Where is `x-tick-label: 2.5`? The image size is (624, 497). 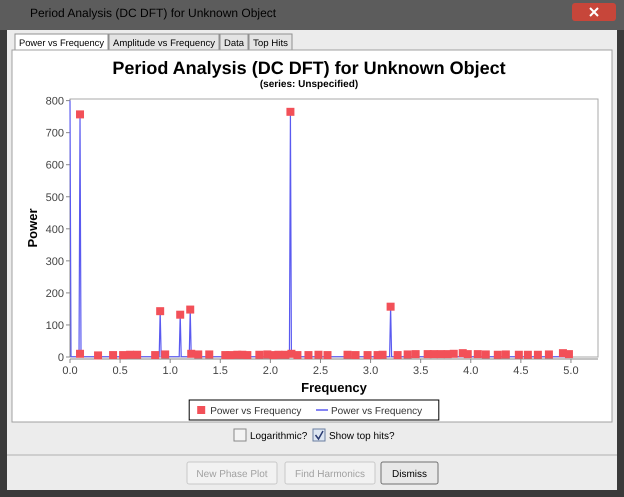
x-tick-label: 2.5 is located at coordinates (320, 371).